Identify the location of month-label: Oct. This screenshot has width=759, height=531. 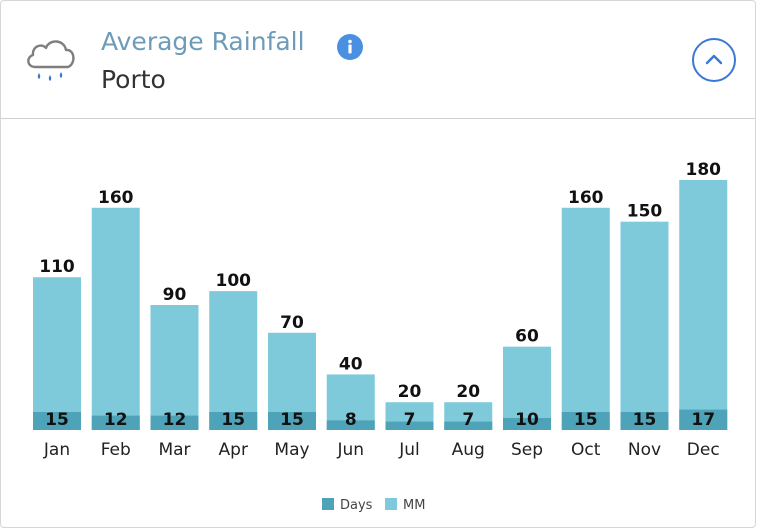
(586, 450).